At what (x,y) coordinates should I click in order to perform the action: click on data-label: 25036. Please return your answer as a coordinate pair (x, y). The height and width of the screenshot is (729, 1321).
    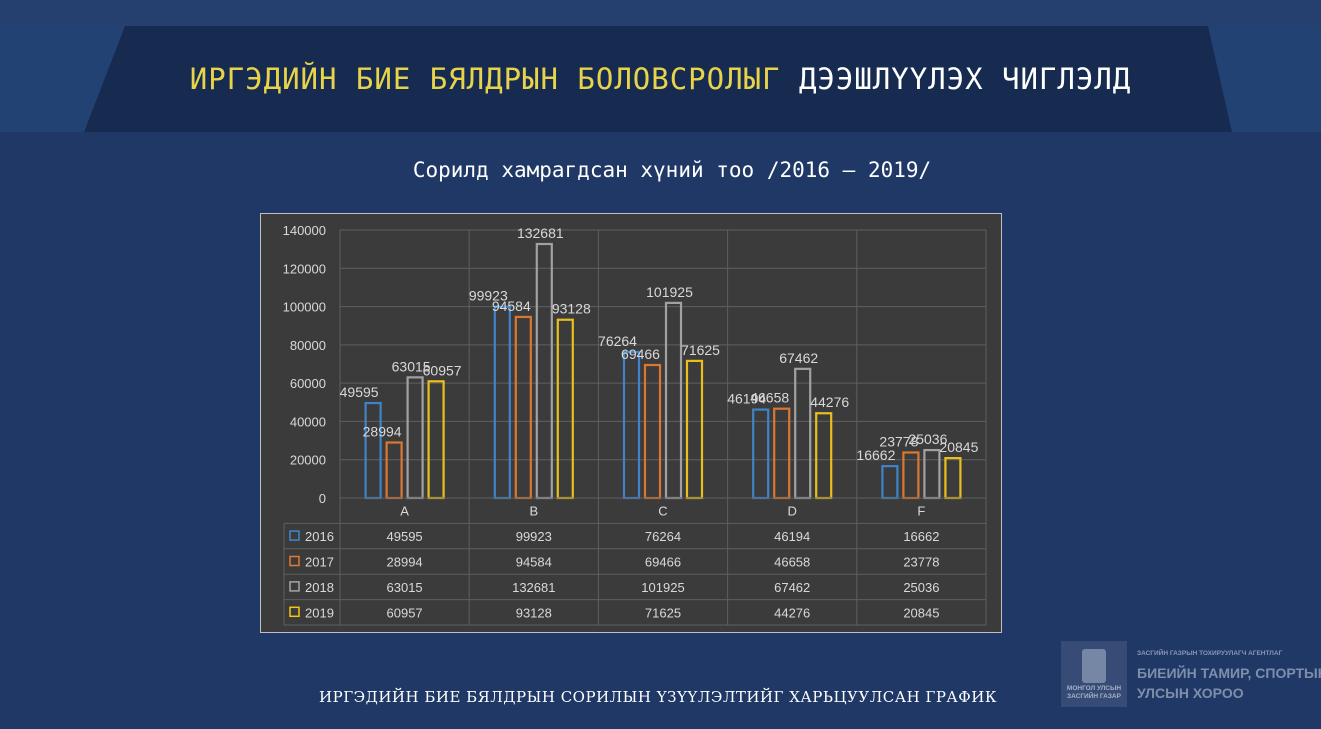
    Looking at the image, I should click on (927, 439).